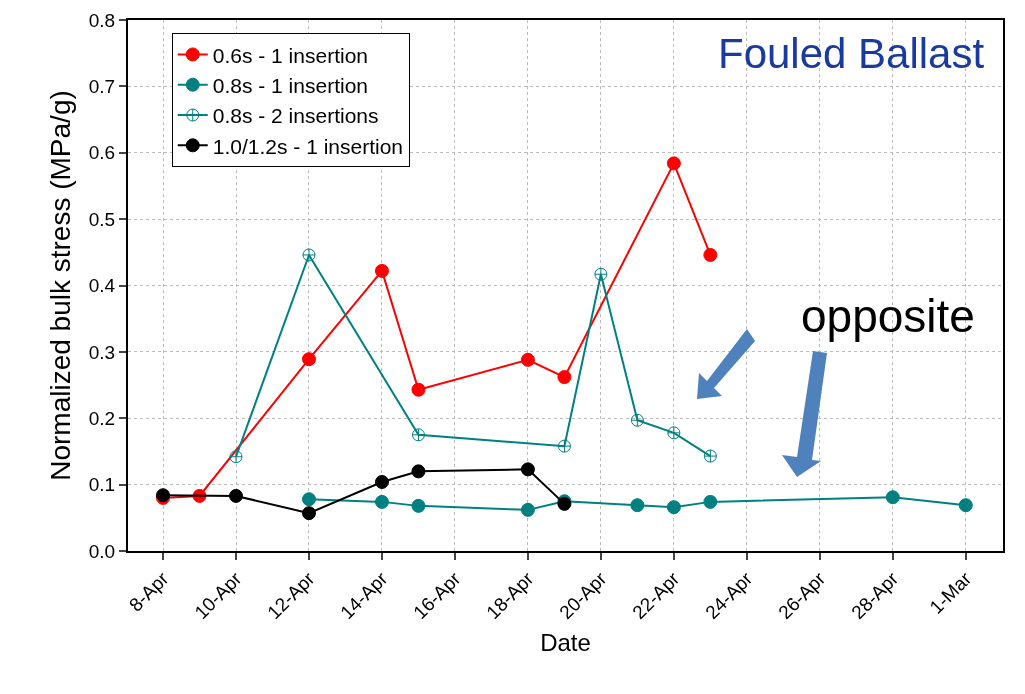 Image resolution: width=1025 pixels, height=694 pixels. Describe the element at coordinates (102, 153) in the screenshot. I see `y-tick-label: 0.6` at that location.